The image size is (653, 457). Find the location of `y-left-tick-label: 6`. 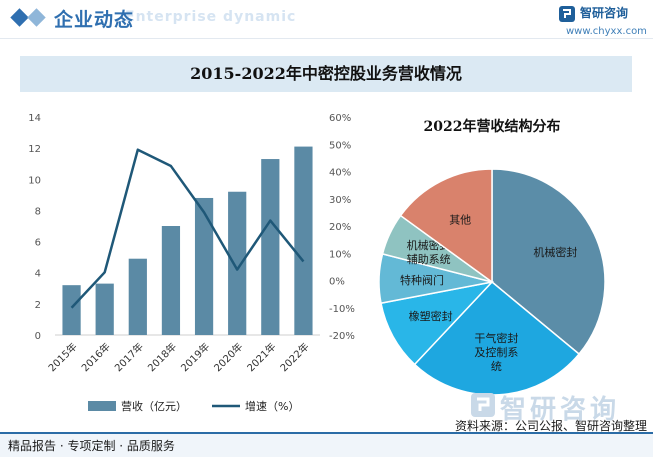

y-left-tick-label: 6 is located at coordinates (38, 243).